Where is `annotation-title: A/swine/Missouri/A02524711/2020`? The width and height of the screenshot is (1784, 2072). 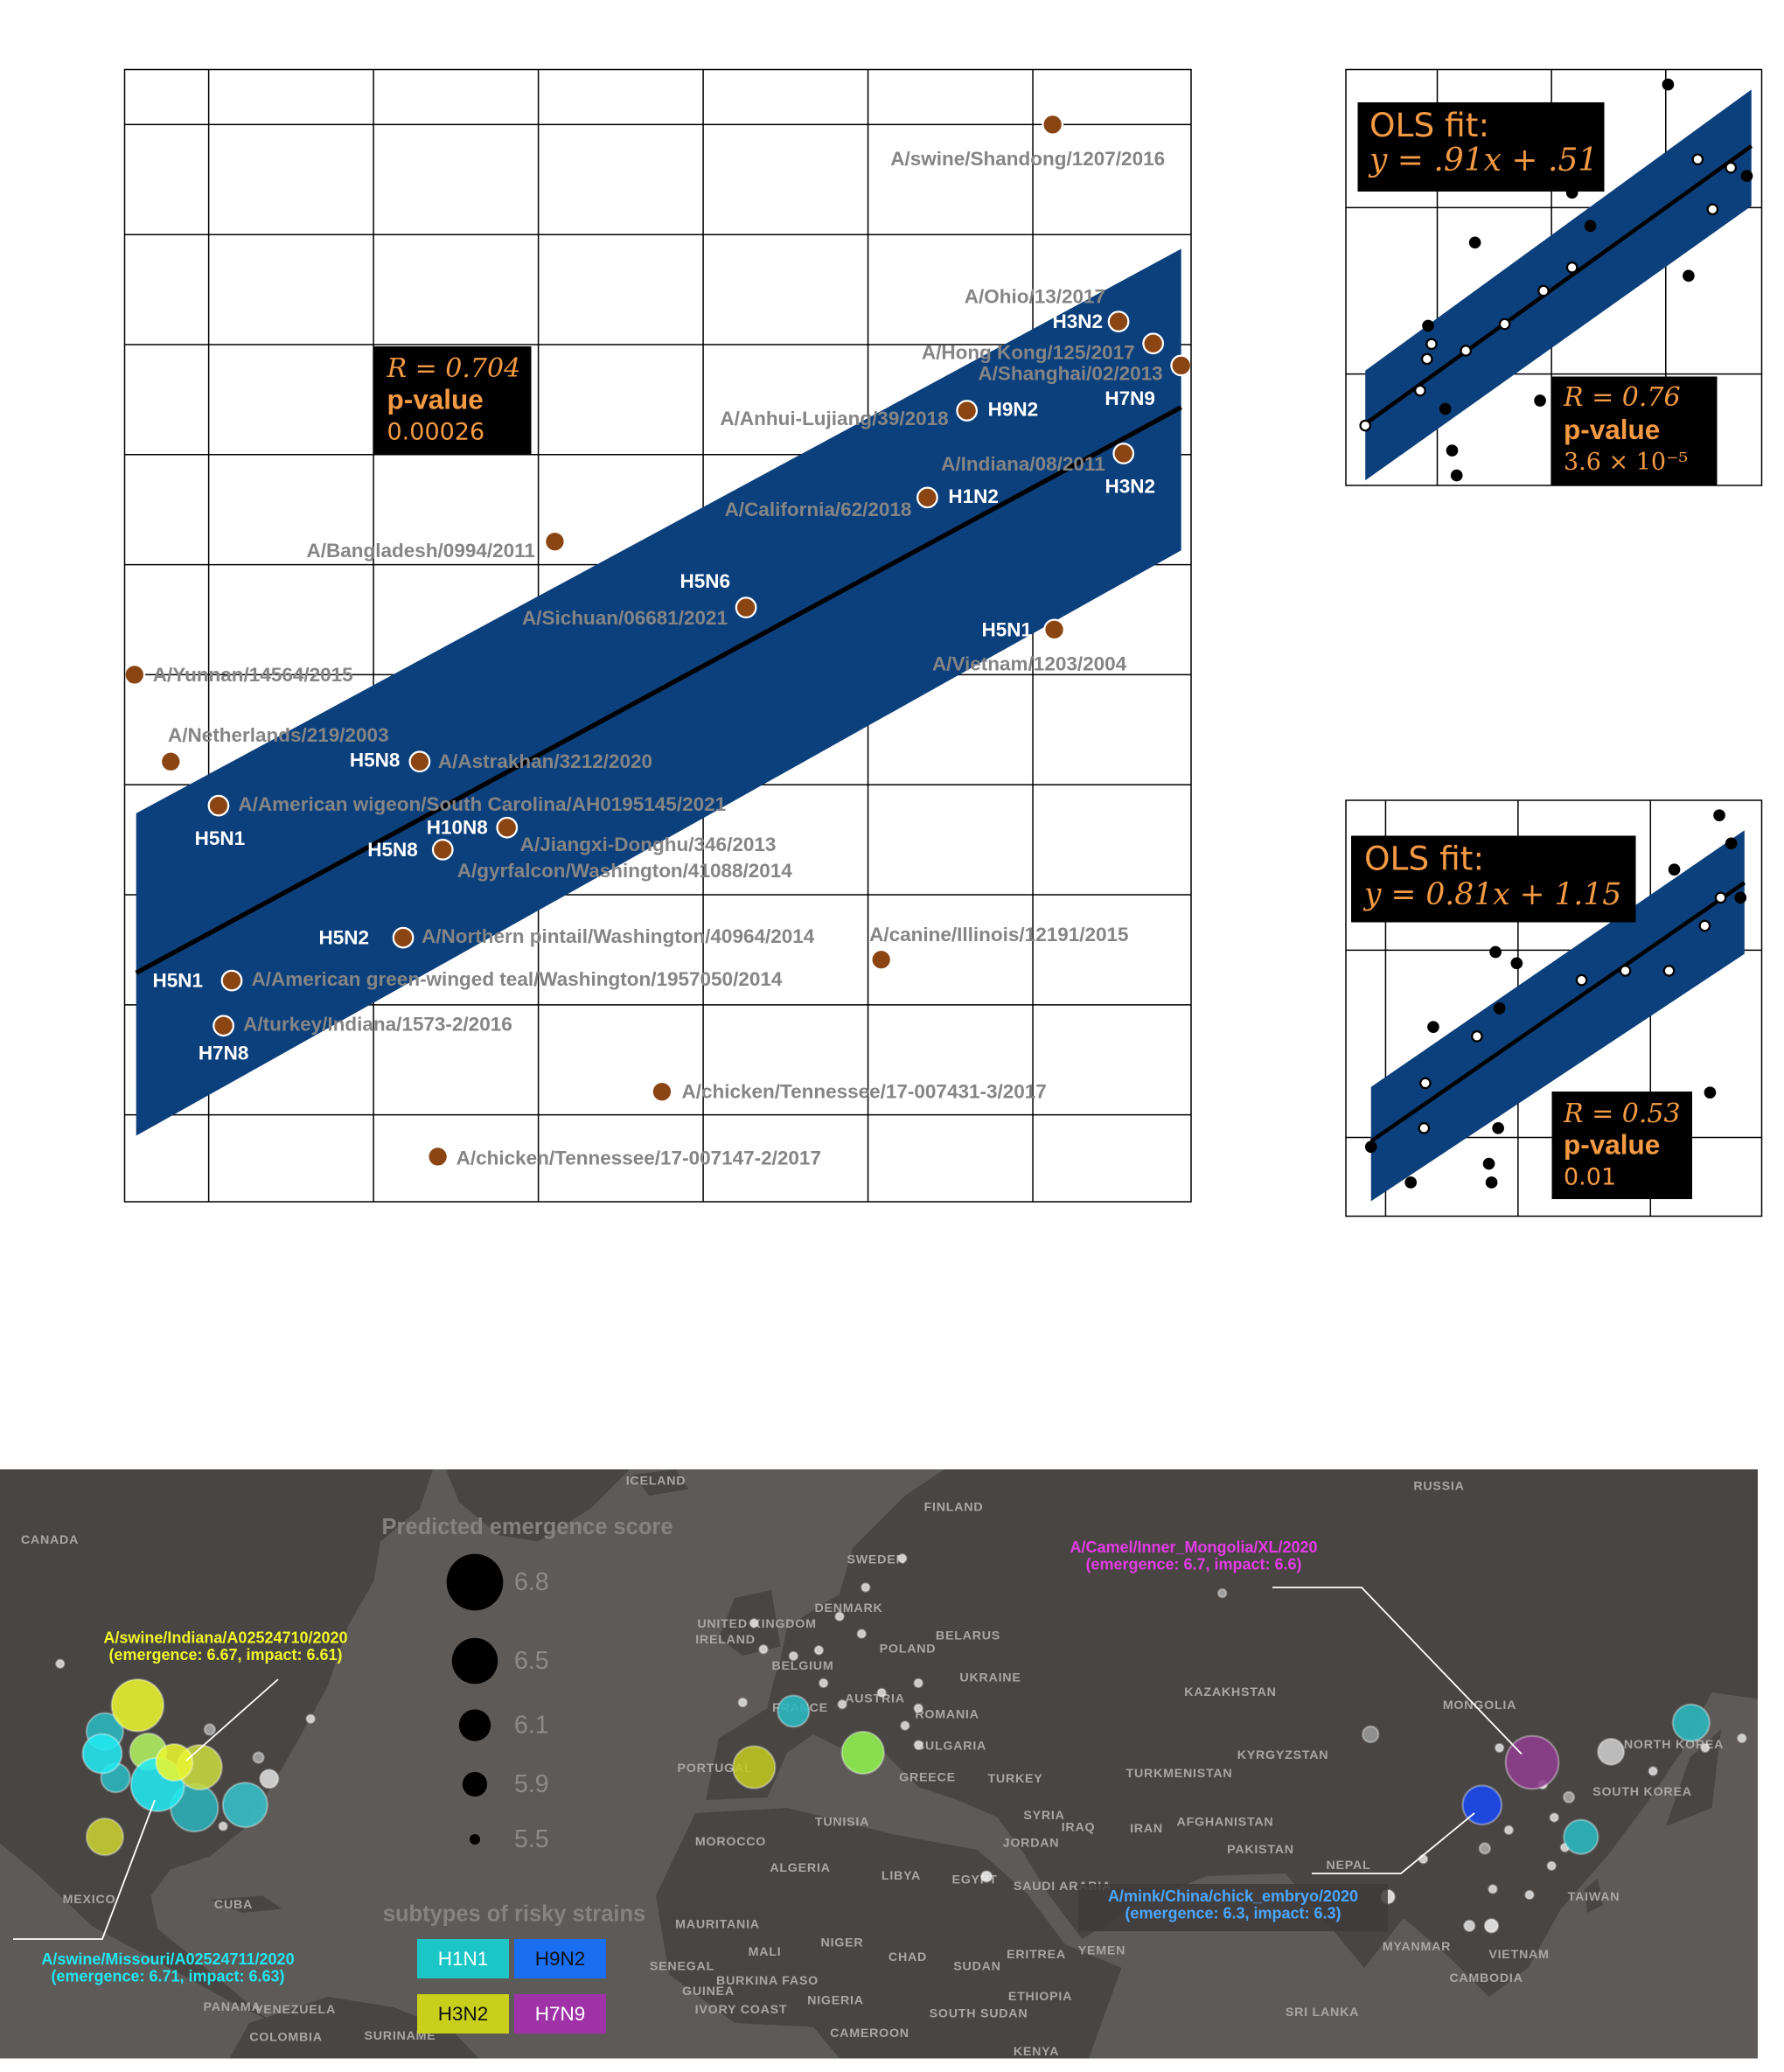
annotation-title: A/swine/Missouri/A02524711/2020 is located at coordinates (167, 1959).